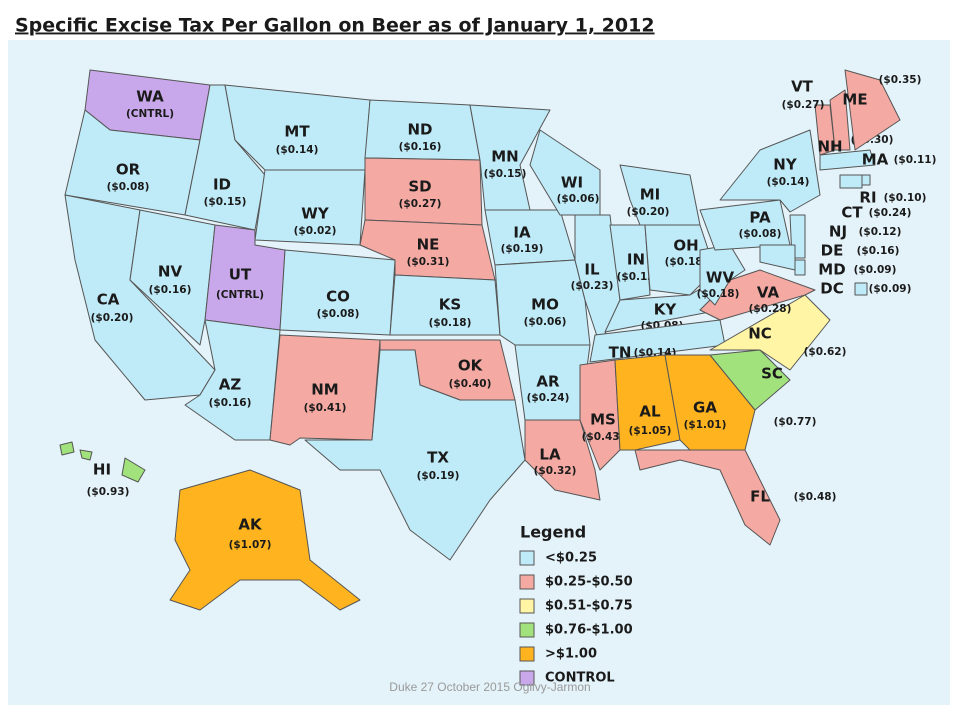  What do you see at coordinates (831, 270) in the screenshot?
I see `state-abbr: MD` at bounding box center [831, 270].